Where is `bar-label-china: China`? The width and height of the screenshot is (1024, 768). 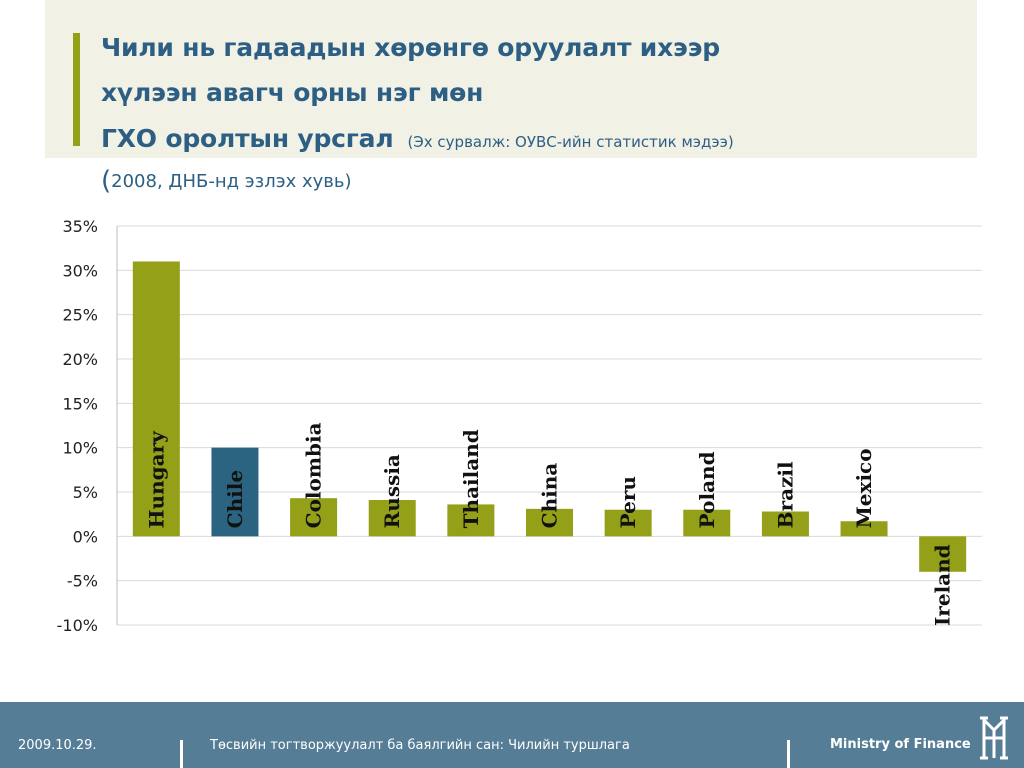
bar-label-china: China is located at coordinates (550, 496).